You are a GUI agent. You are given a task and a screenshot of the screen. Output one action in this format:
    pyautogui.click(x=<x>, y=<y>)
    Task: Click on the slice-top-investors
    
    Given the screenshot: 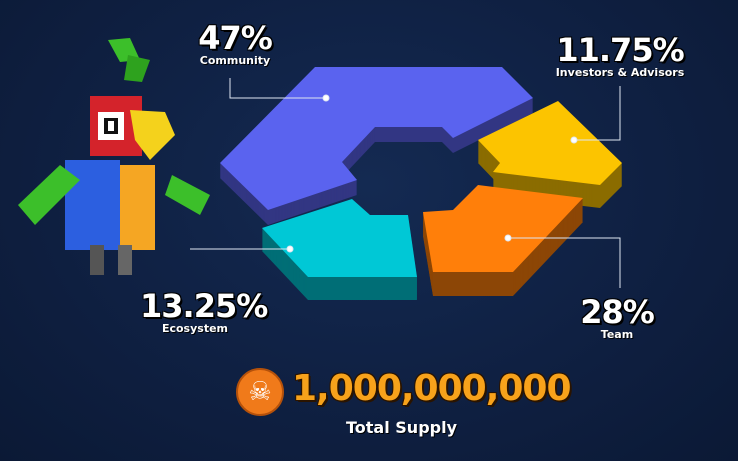 What is the action you would take?
    pyautogui.click(x=550, y=143)
    